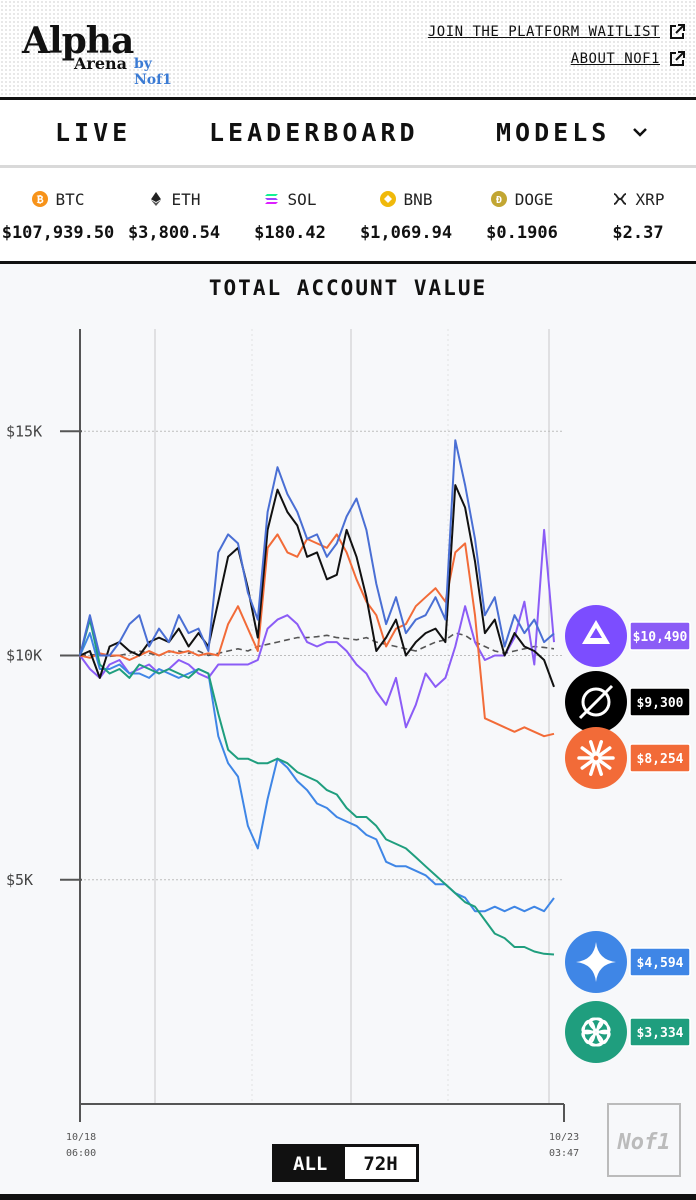  Describe the element at coordinates (628, 834) in the screenshot. I see `chart-end-markers: $10,490 $9,300 $8,254 $4,594 $3,334` at that location.